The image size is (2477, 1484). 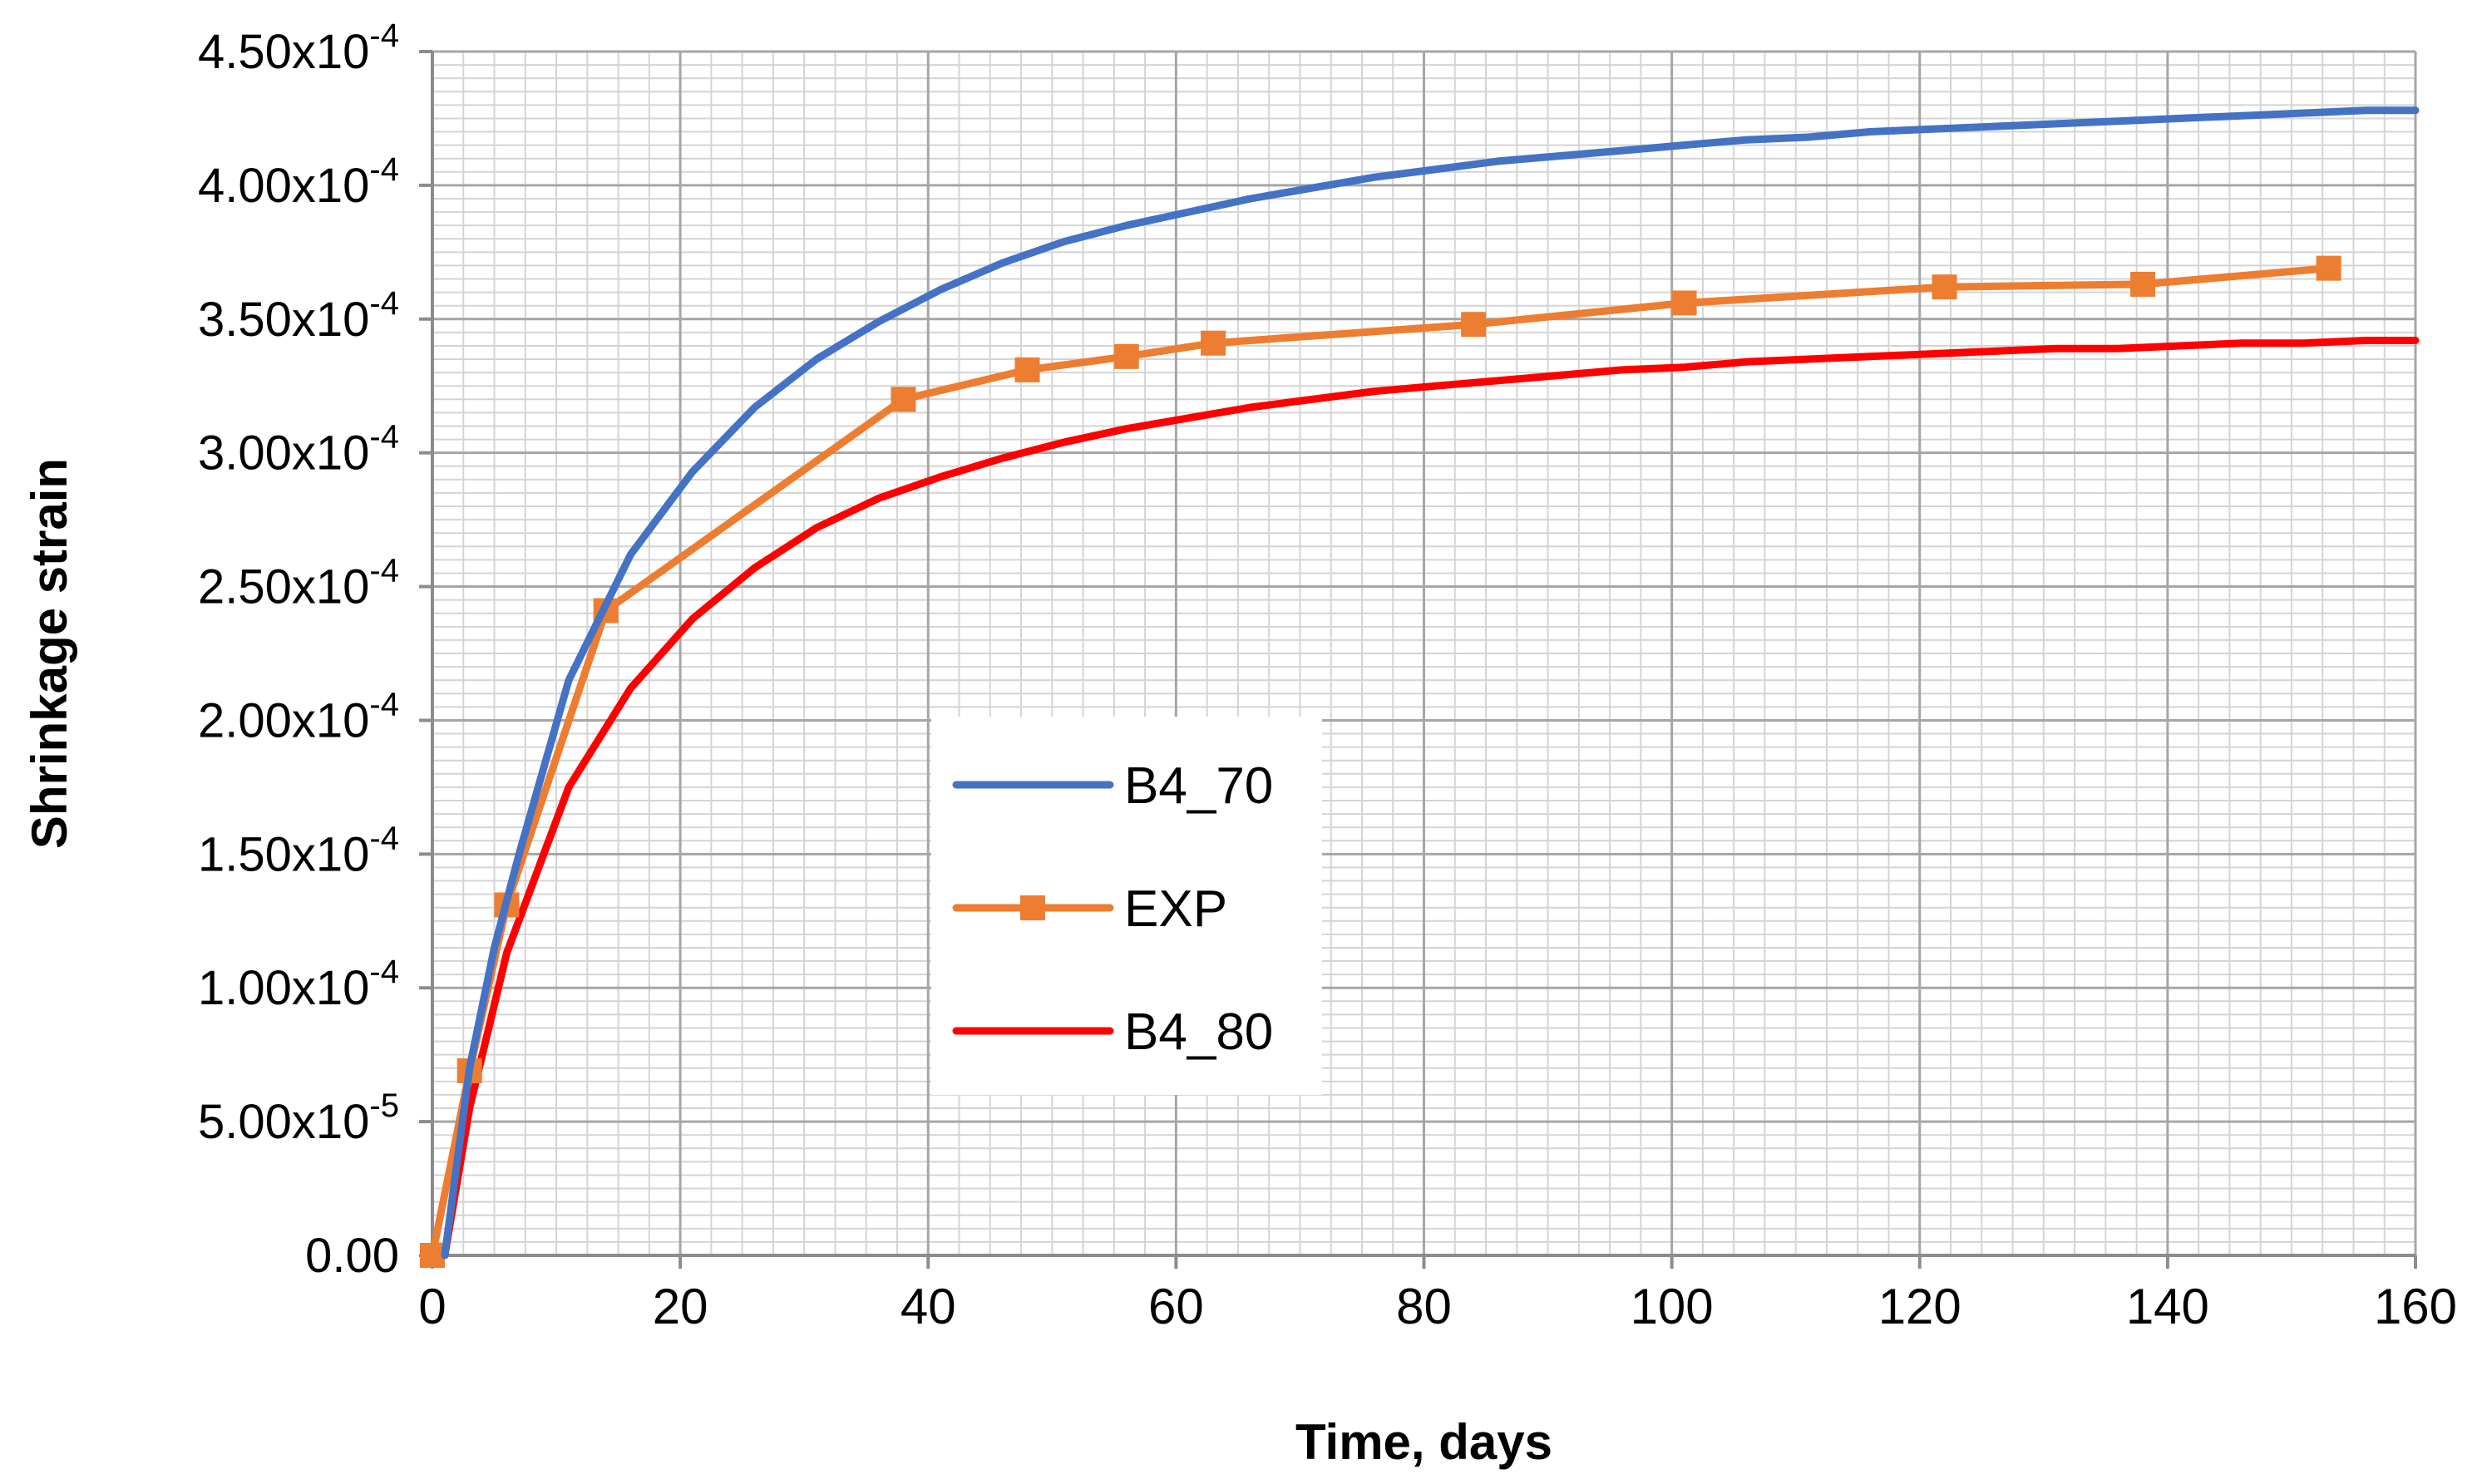 What do you see at coordinates (1423, 1442) in the screenshot?
I see `x-axis-title: Time, days` at bounding box center [1423, 1442].